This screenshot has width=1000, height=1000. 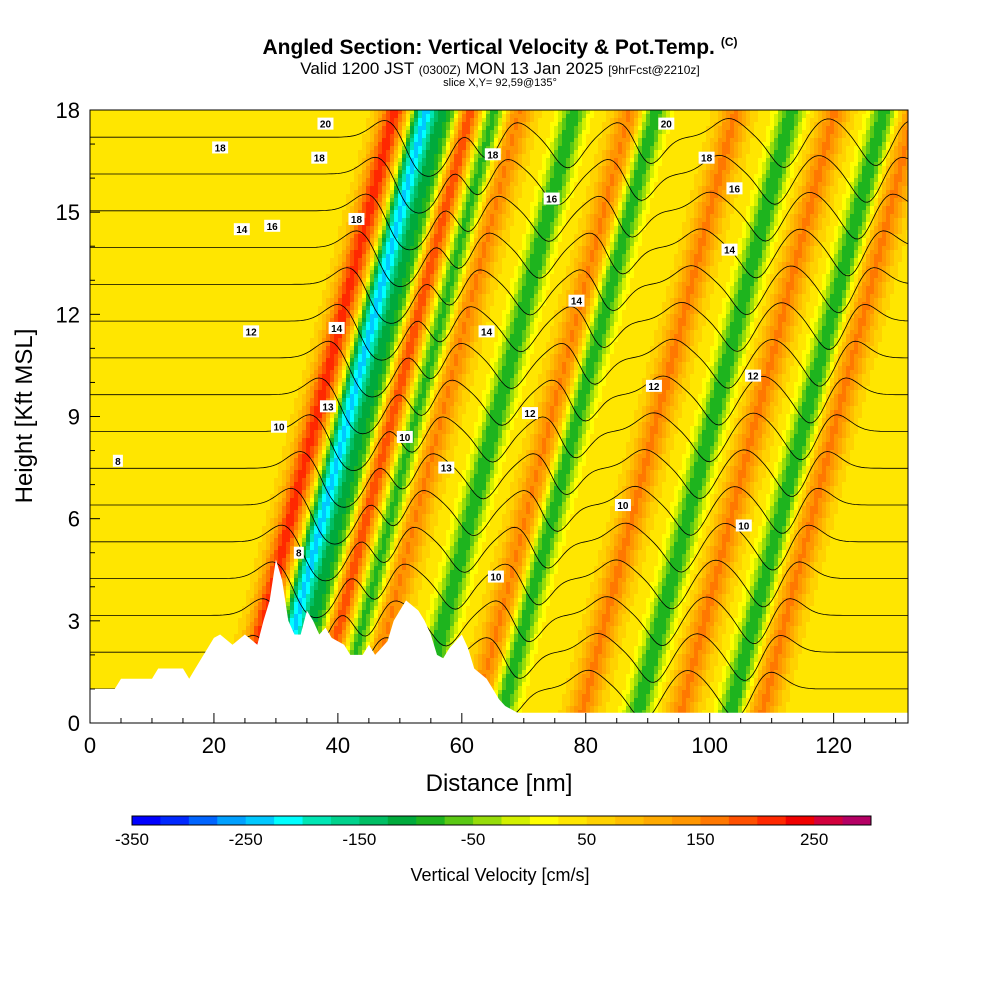 I want to click on x-tick-label: 60, so click(x=462, y=745).